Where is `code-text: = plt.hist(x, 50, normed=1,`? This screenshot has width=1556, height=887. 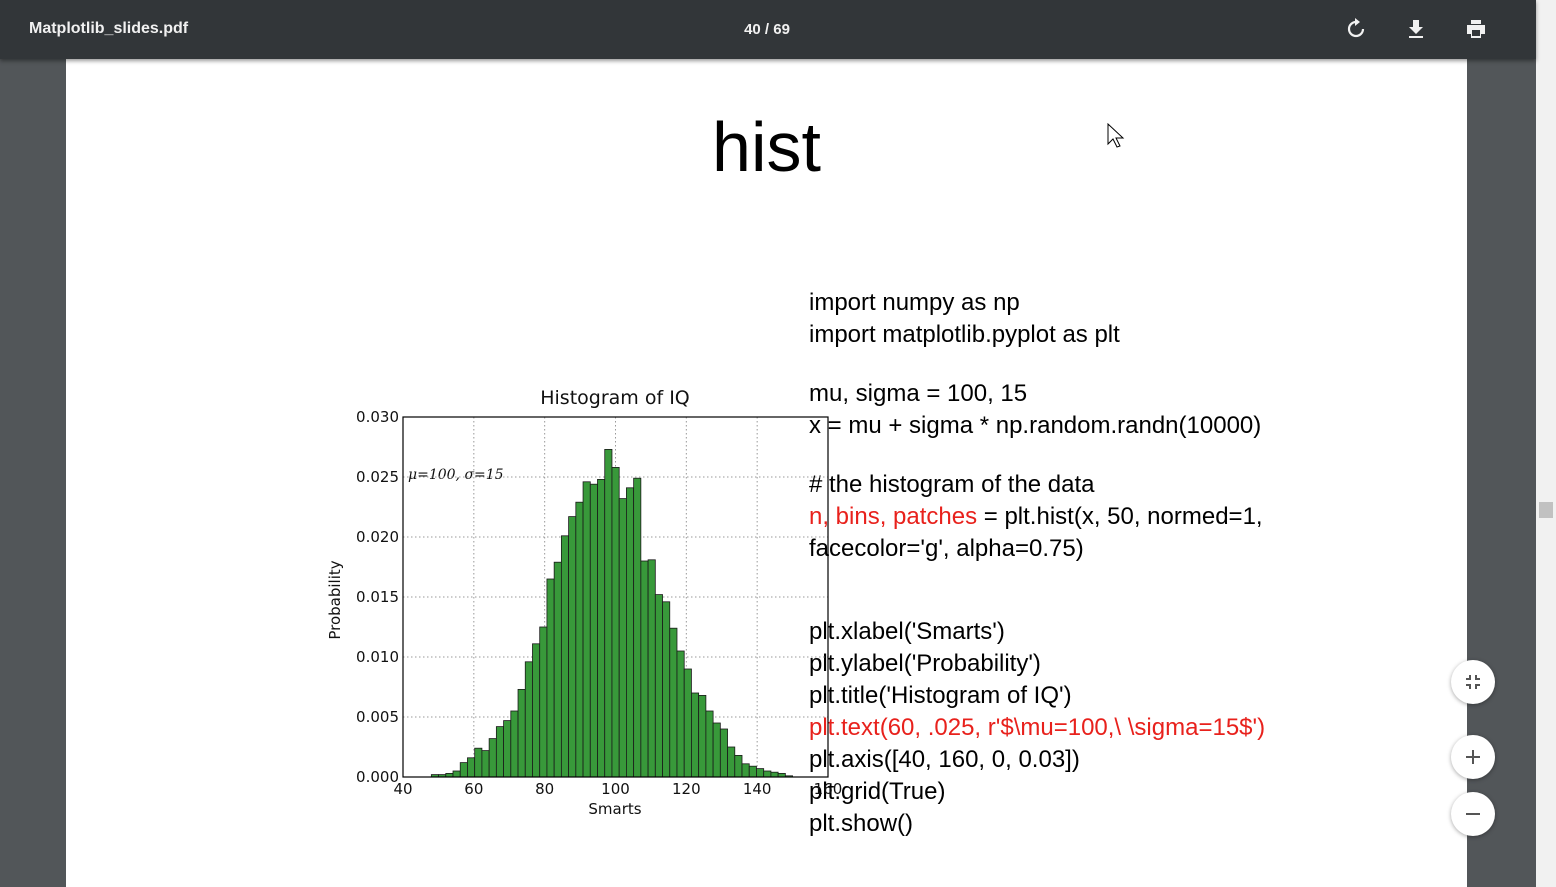 code-text: = plt.hist(x, 50, normed=1, is located at coordinates (1120, 516).